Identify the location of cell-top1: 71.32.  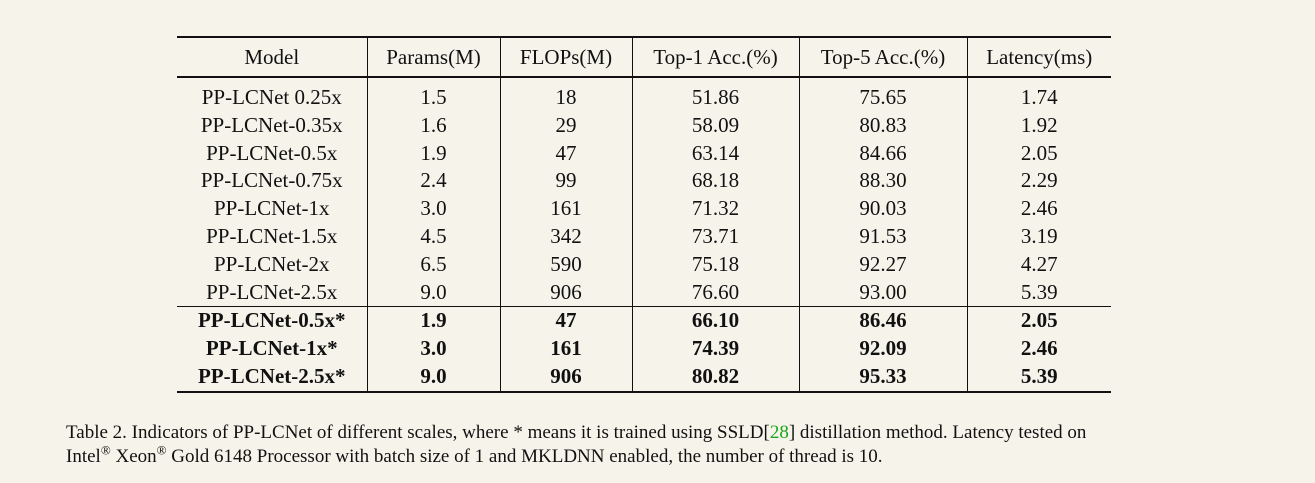
(716, 209).